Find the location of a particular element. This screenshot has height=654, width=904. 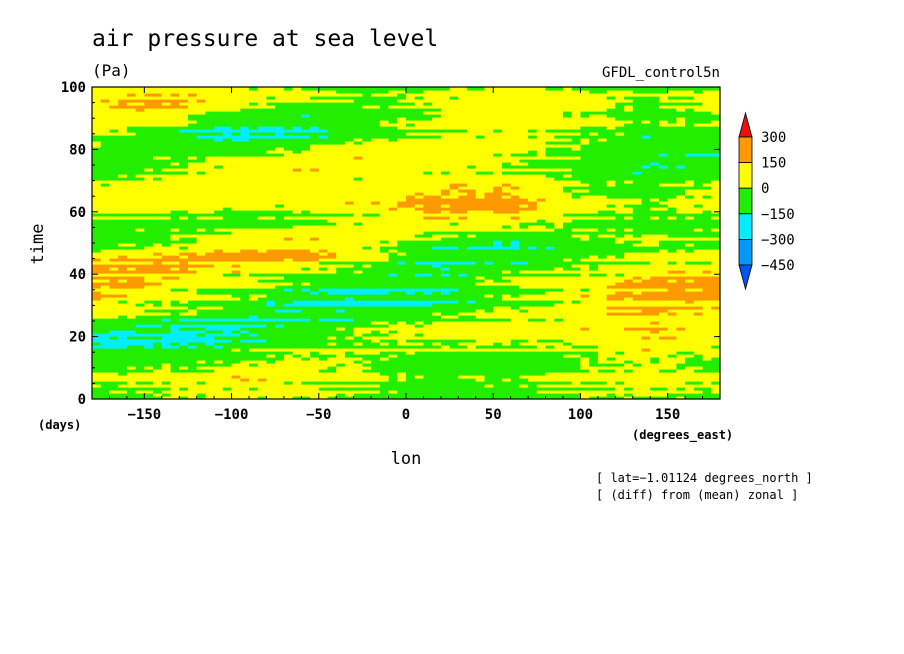

chart-units: (Pa) is located at coordinates (111, 70).